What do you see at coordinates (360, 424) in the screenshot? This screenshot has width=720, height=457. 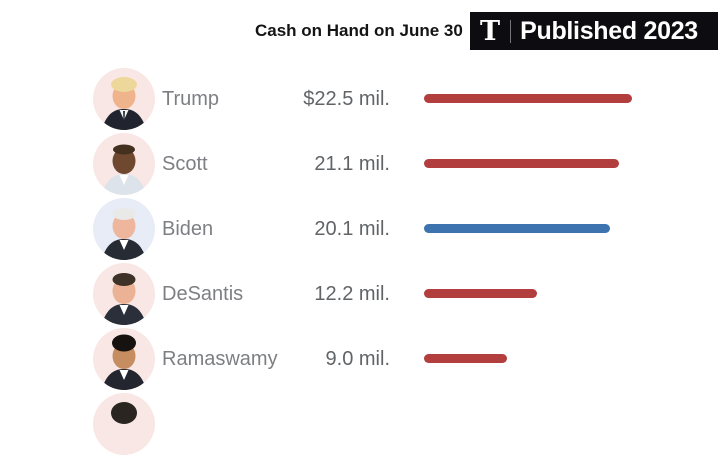 I see `table-row-partial` at bounding box center [360, 424].